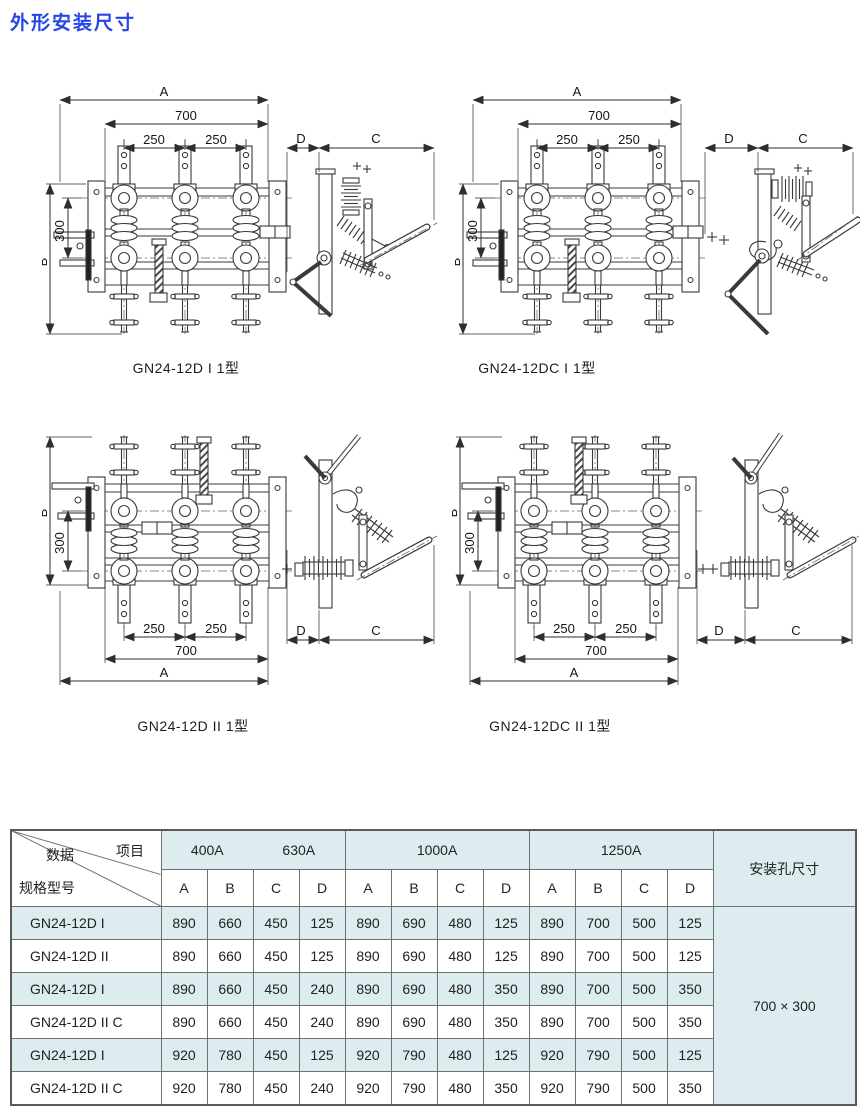  What do you see at coordinates (60, 855) in the screenshot?
I see `corner-data-label: 数据` at bounding box center [60, 855].